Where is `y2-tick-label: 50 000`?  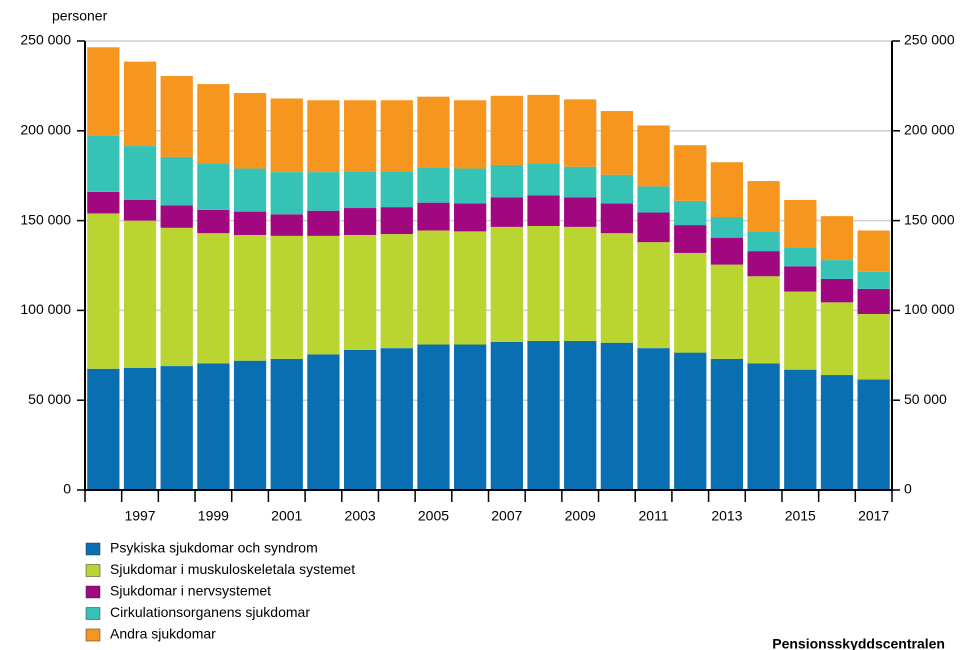 y2-tick-label: 50 000 is located at coordinates (925, 399).